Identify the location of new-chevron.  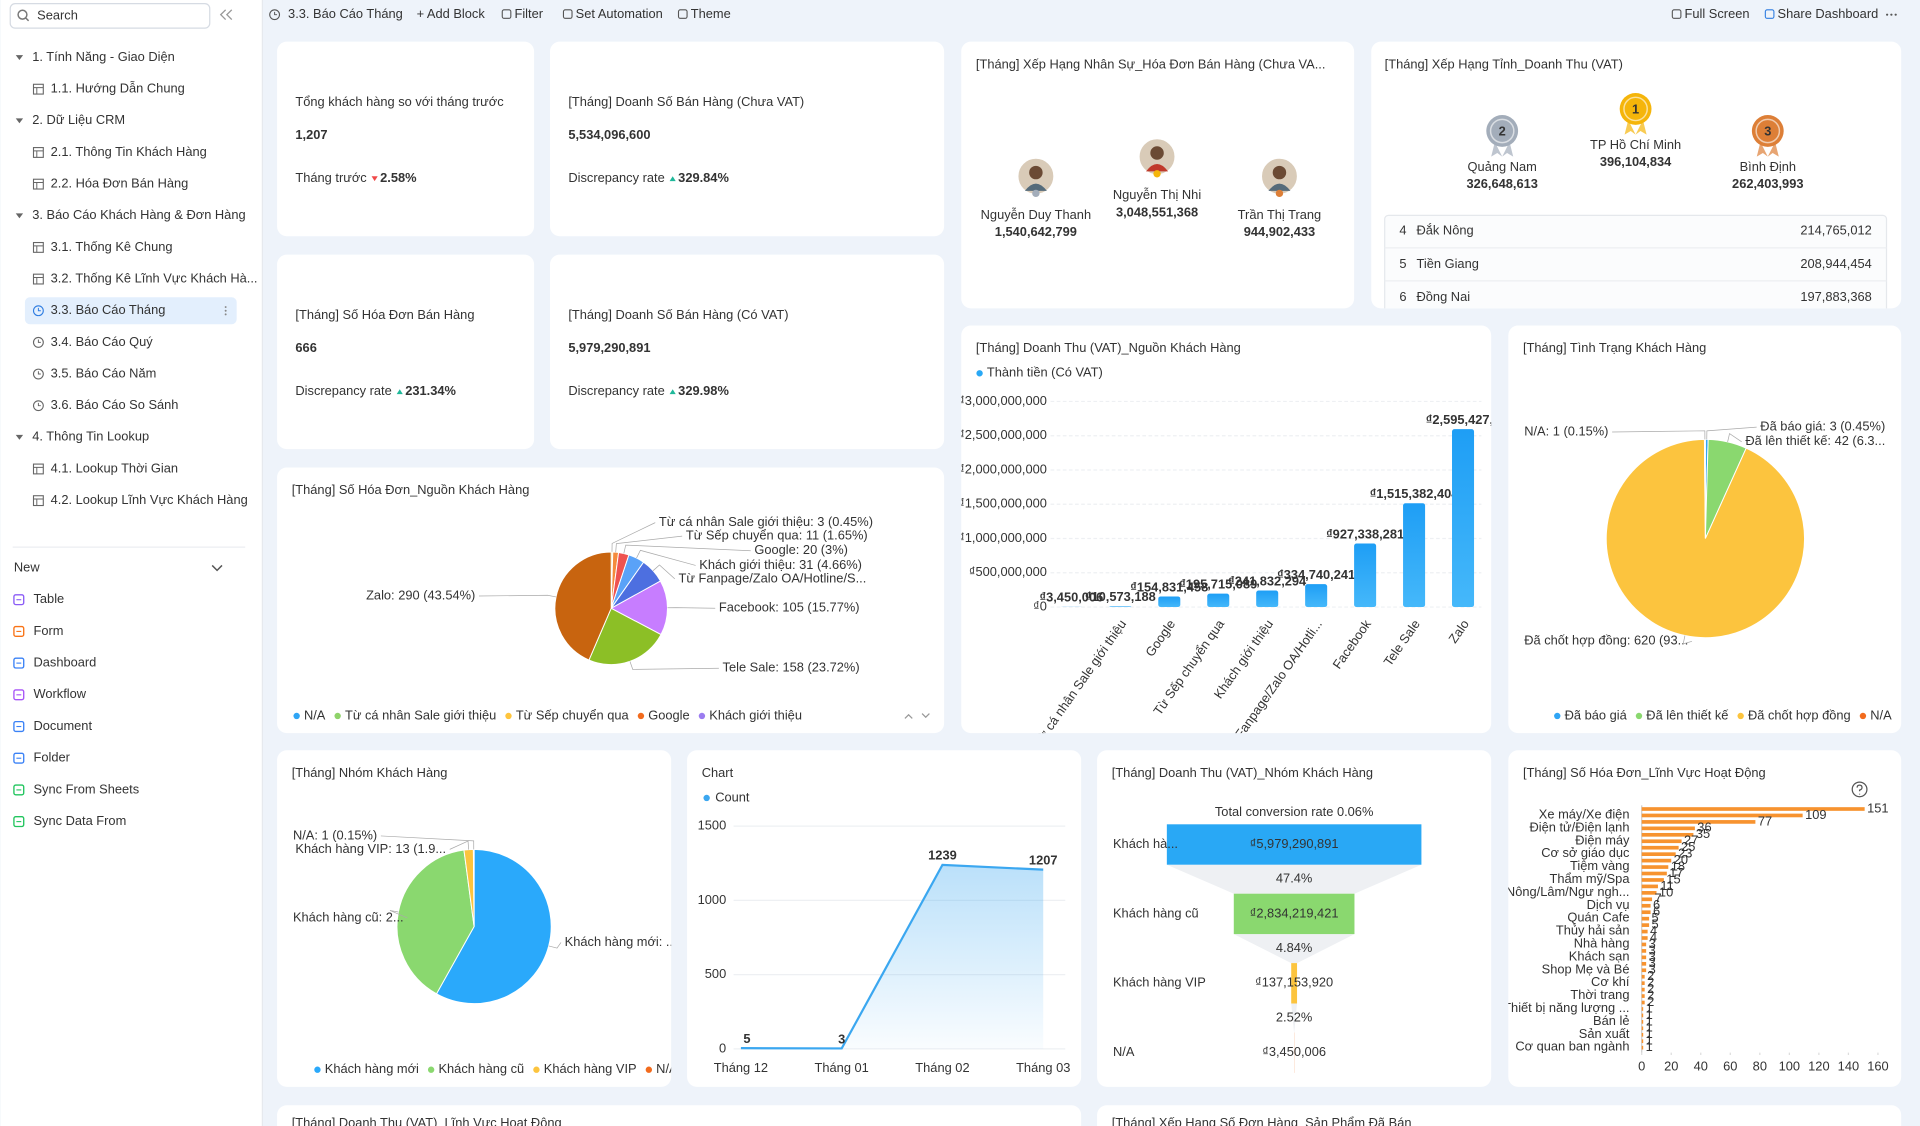
(217, 568).